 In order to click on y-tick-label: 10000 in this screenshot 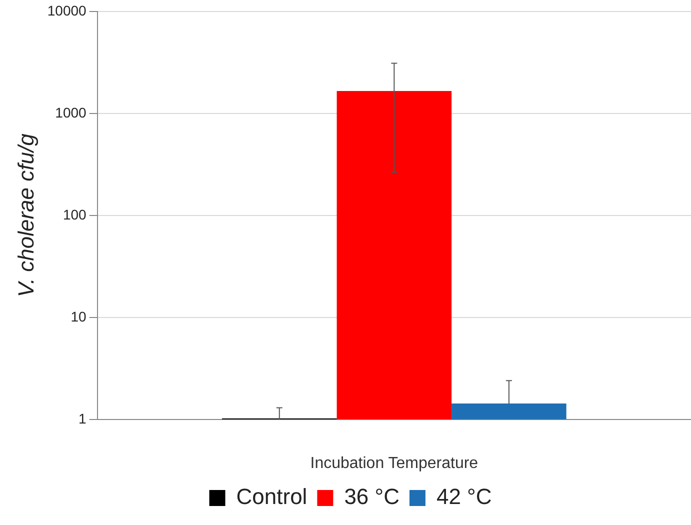, I will do `click(67, 10)`.